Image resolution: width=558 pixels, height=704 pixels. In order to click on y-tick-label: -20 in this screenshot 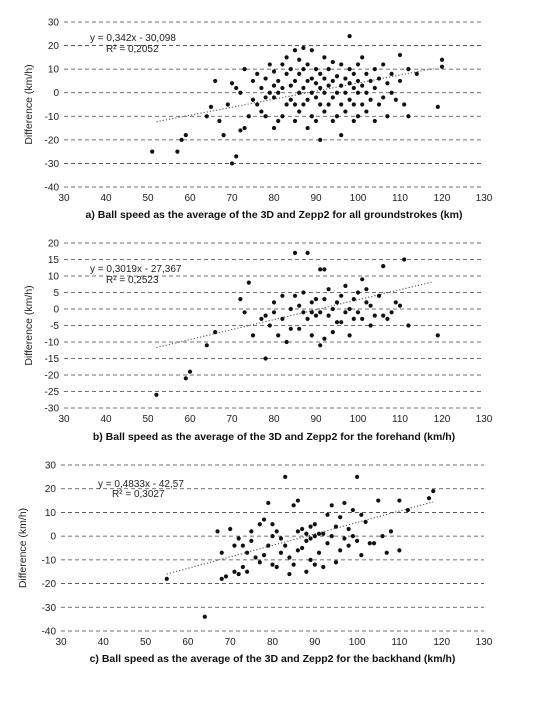, I will do `click(52, 376)`.